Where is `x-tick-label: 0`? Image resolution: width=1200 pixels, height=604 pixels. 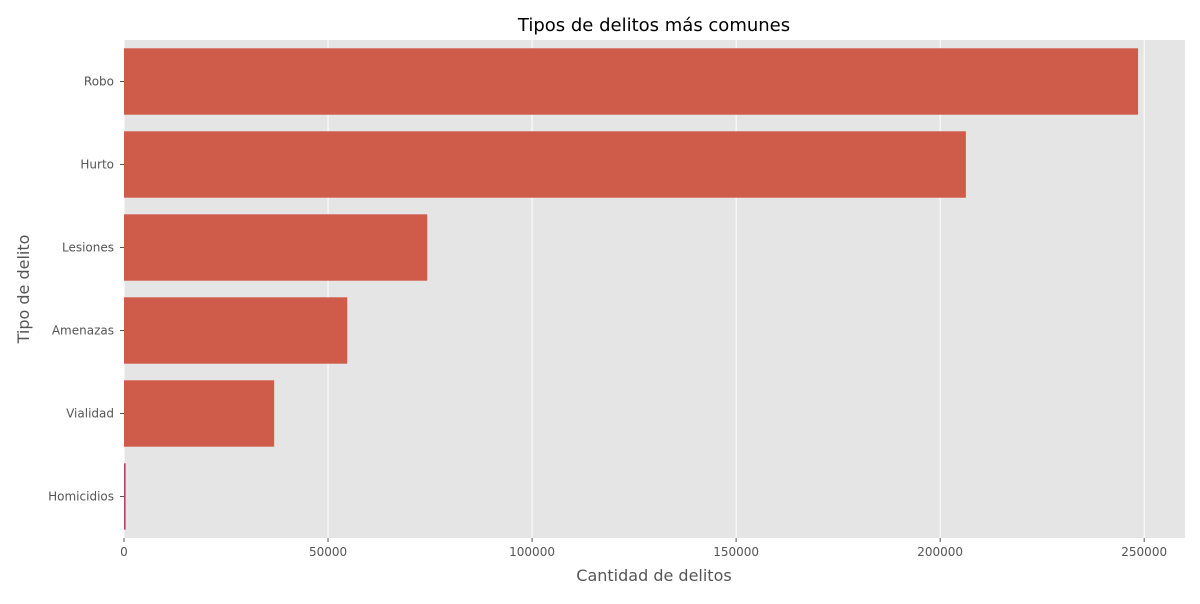 x-tick-label: 0 is located at coordinates (124, 552).